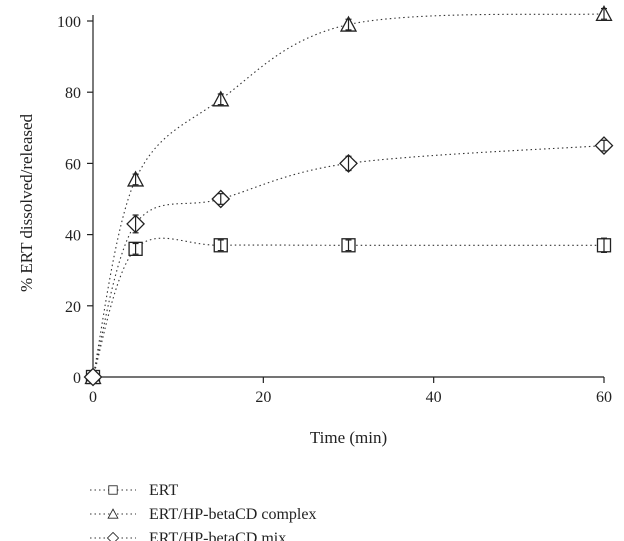  I want to click on legend-item-square: ERT, so click(134, 490).